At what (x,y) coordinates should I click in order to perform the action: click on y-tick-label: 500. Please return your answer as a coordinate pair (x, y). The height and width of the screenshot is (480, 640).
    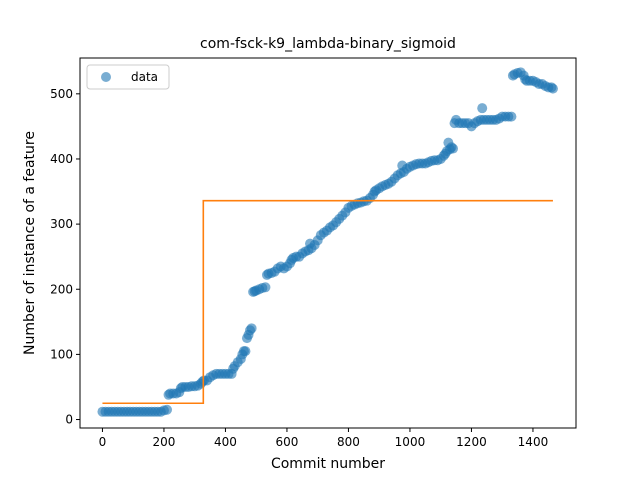
    Looking at the image, I should click on (61, 94).